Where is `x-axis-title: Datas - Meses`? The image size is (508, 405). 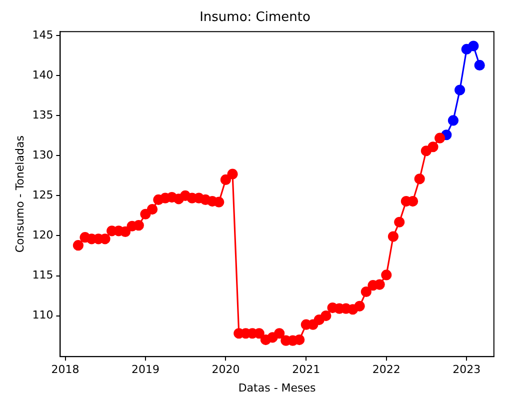 x-axis-title: Datas - Meses is located at coordinates (277, 387).